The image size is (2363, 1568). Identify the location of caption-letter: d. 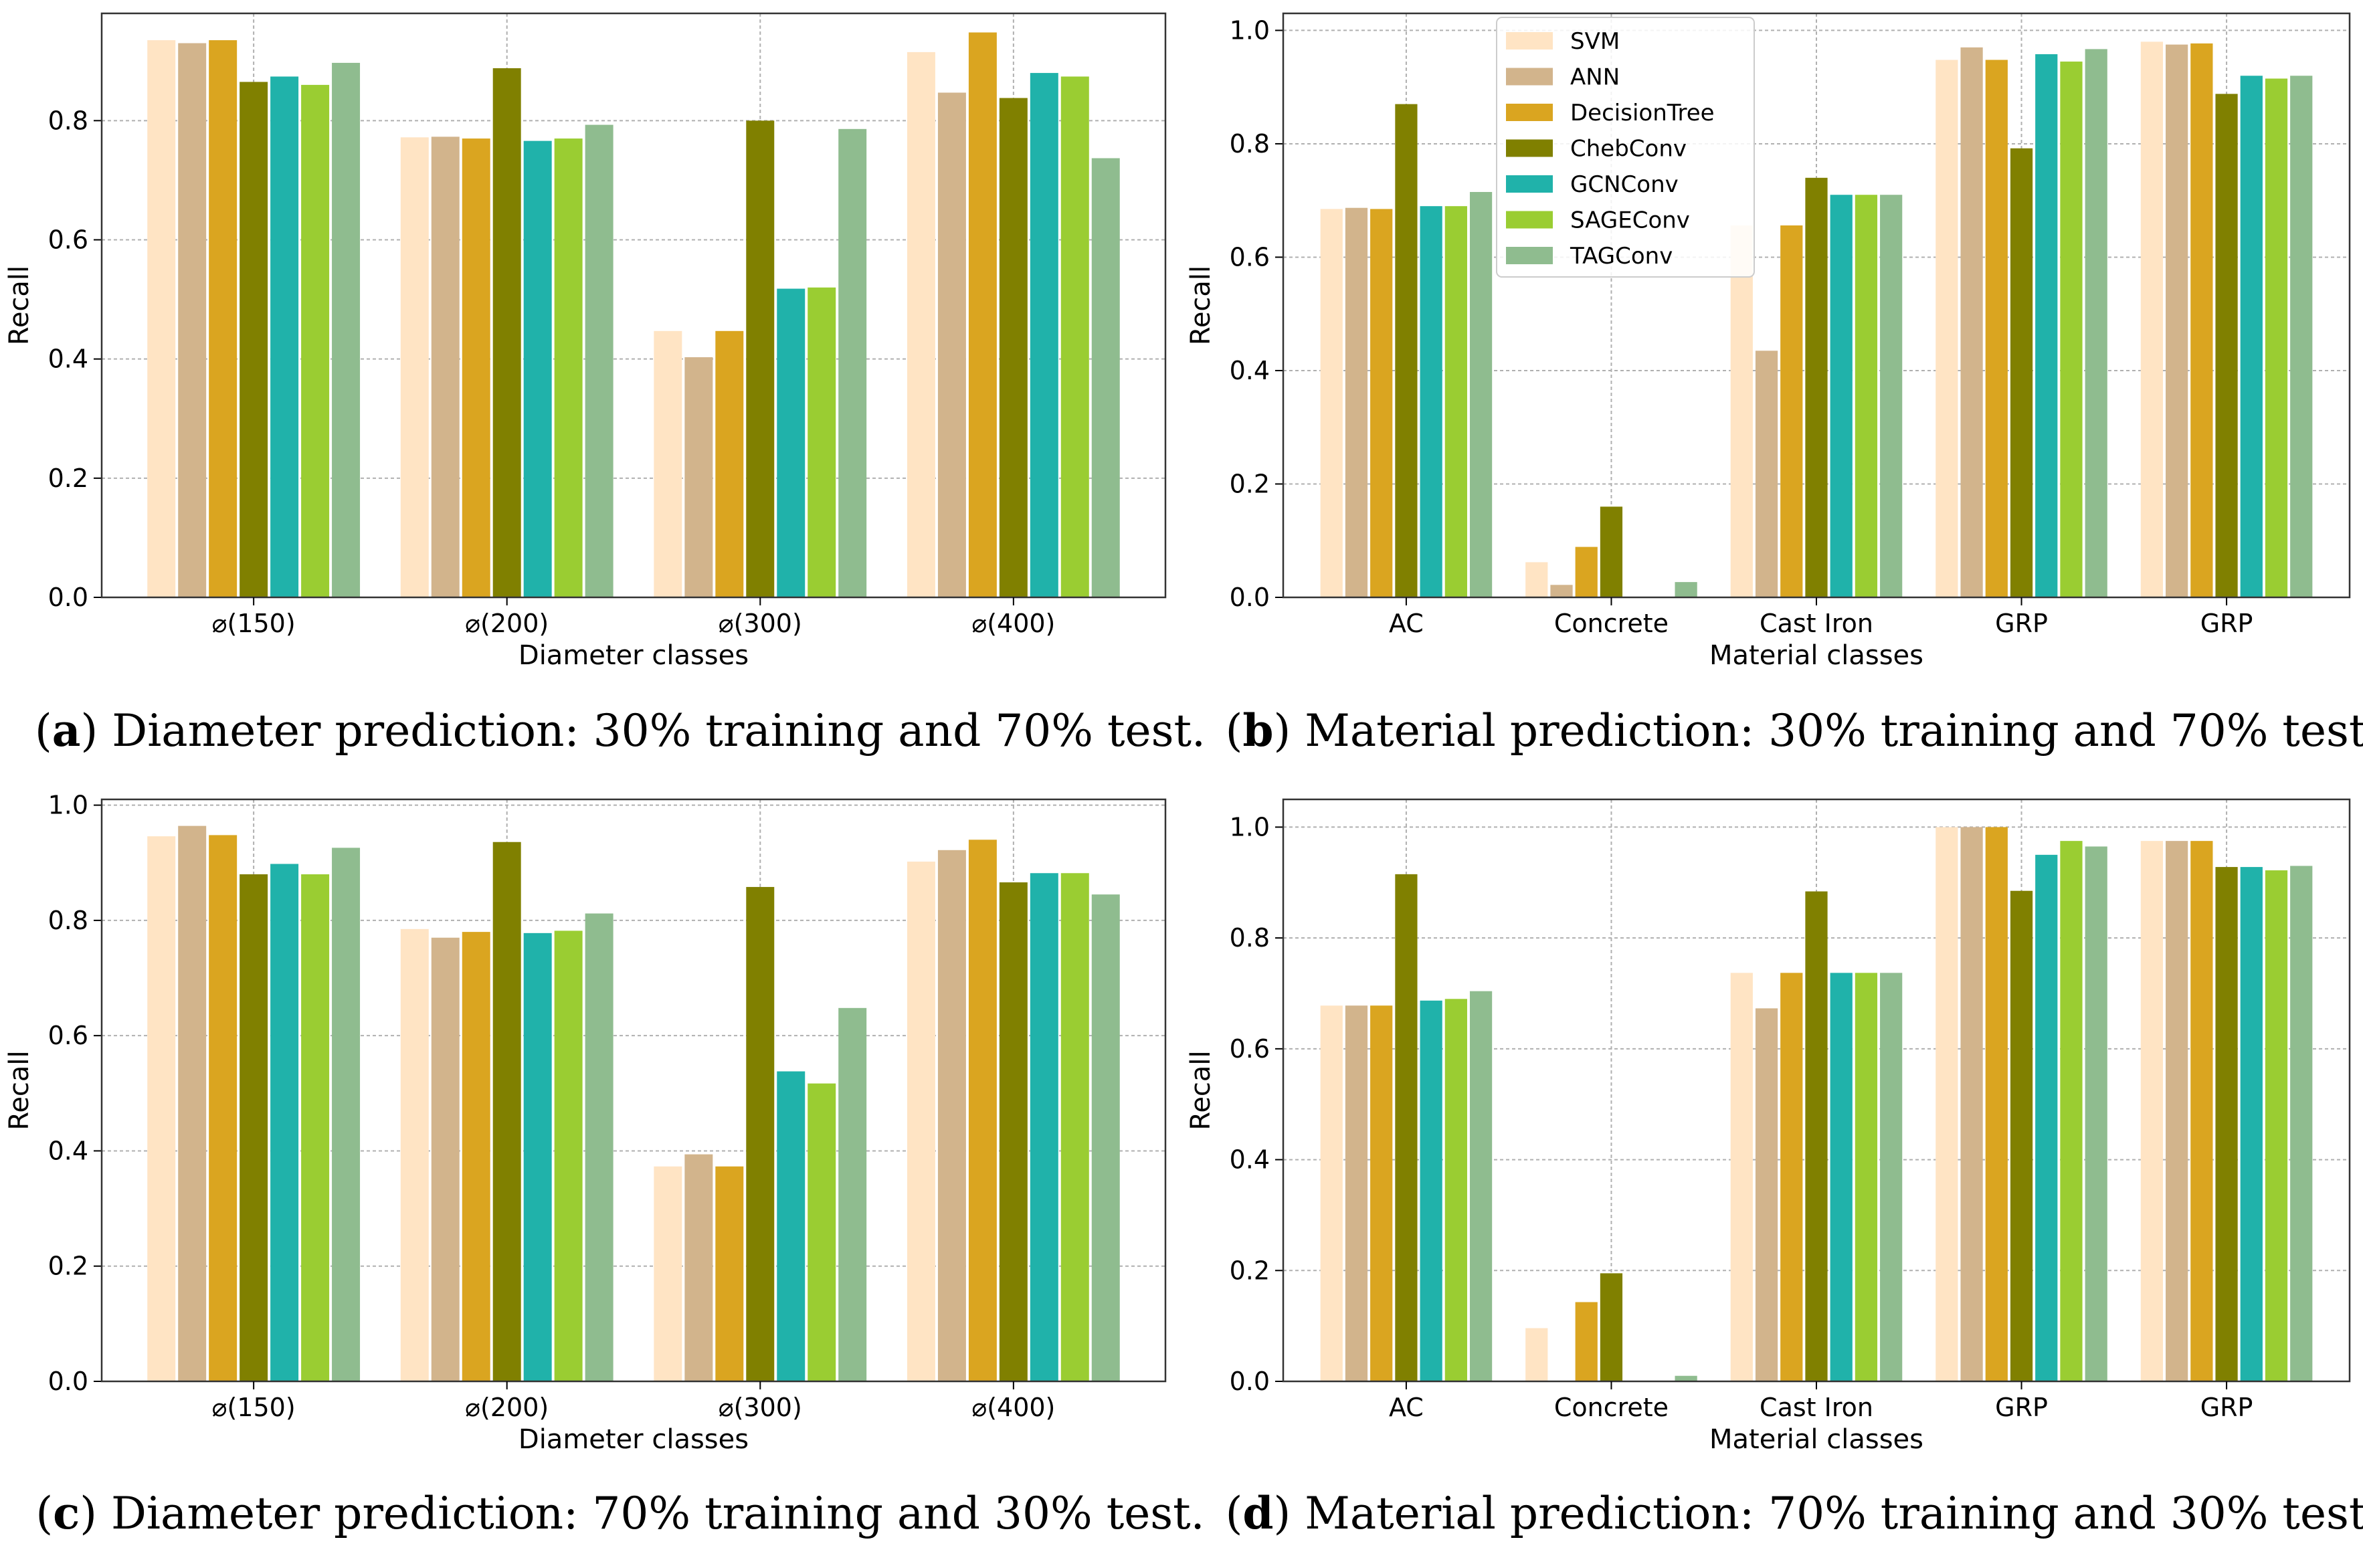
(1257, 1513).